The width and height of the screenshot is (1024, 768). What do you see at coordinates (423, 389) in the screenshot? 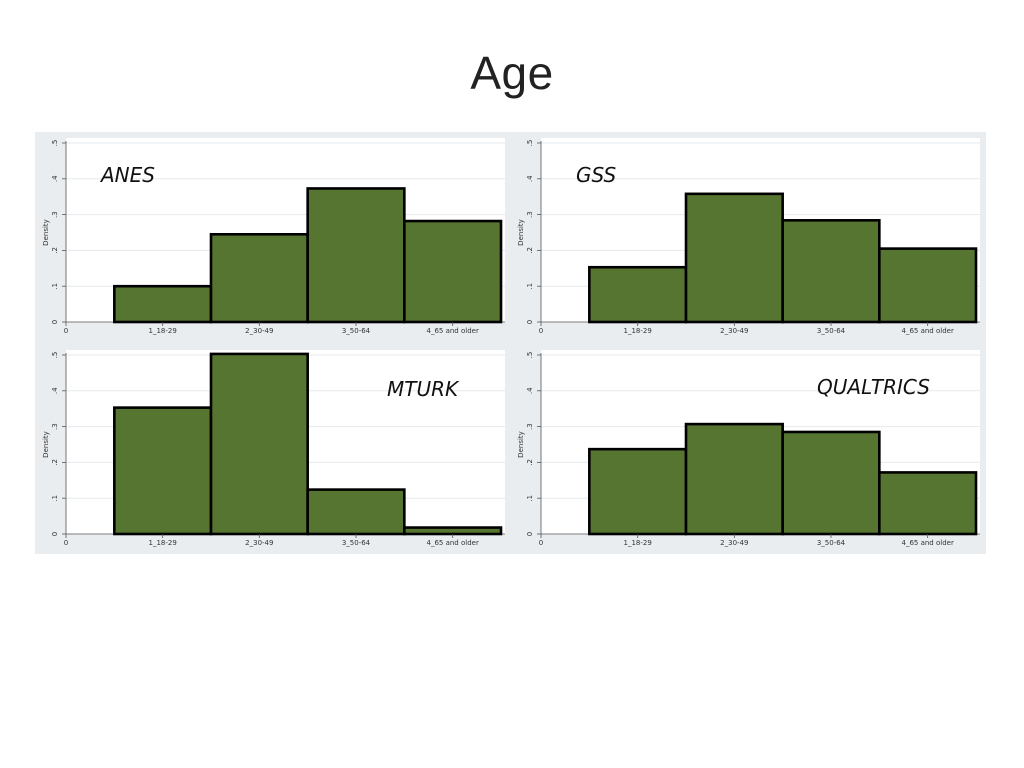
I see `panel-label: MTURK` at bounding box center [423, 389].